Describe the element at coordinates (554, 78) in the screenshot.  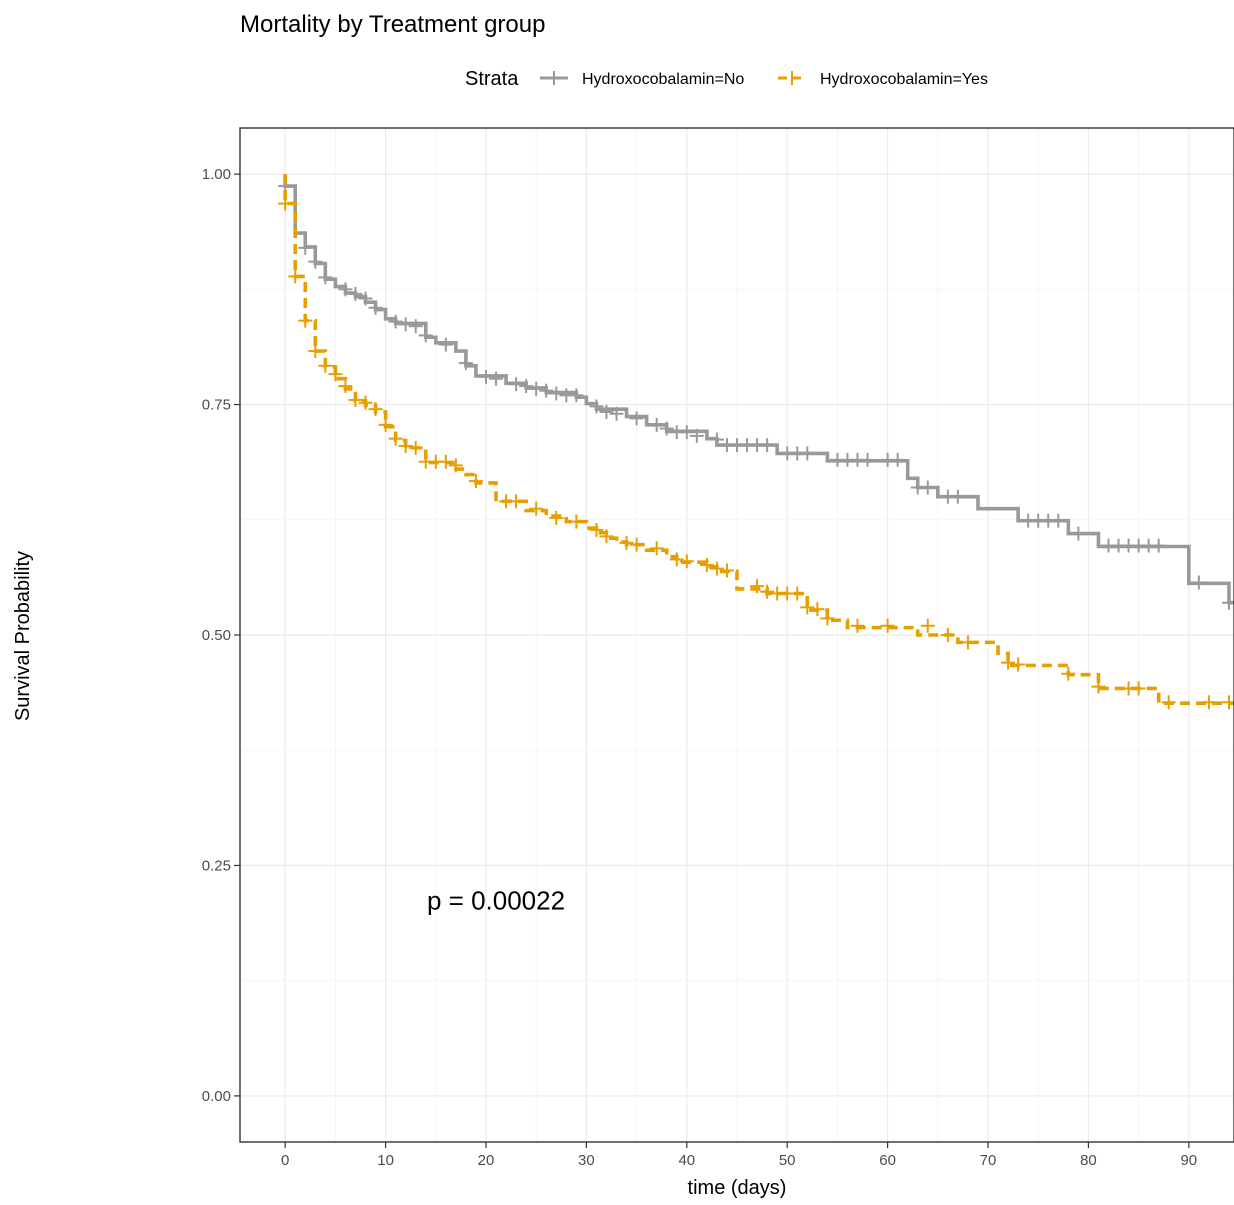
I see `legend-key-no` at that location.